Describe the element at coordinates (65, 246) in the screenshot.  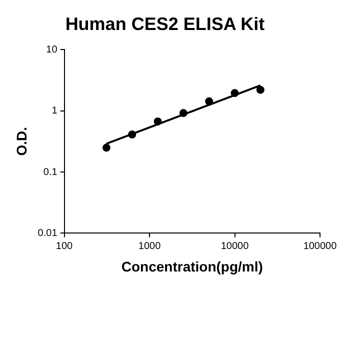
I see `x-tick-label: 100` at that location.